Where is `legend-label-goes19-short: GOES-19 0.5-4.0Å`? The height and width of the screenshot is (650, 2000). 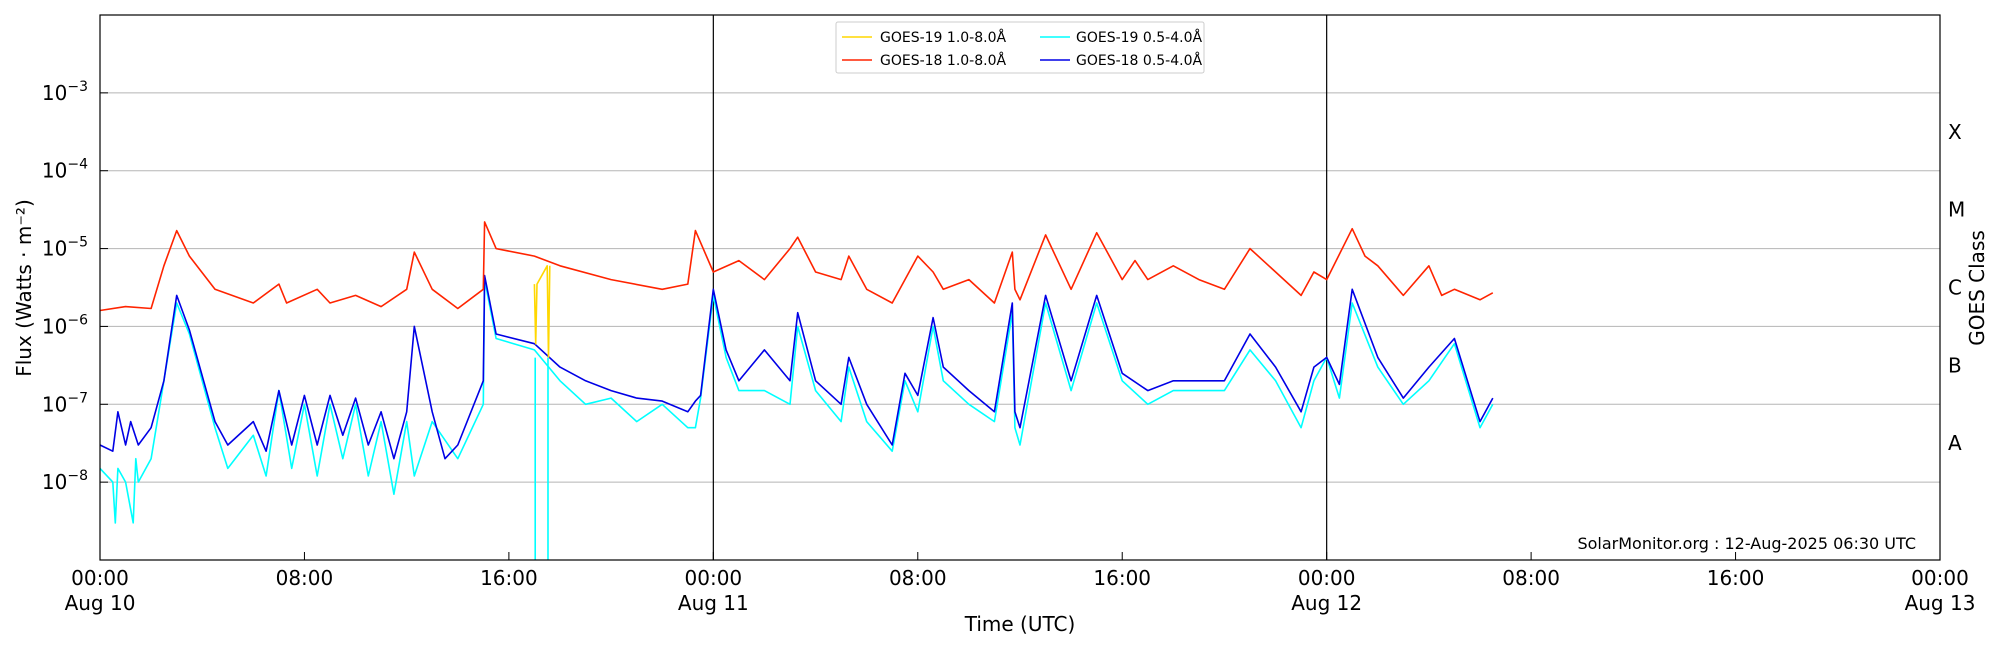 legend-label-goes19-short: GOES-19 0.5-4.0Å is located at coordinates (1139, 37).